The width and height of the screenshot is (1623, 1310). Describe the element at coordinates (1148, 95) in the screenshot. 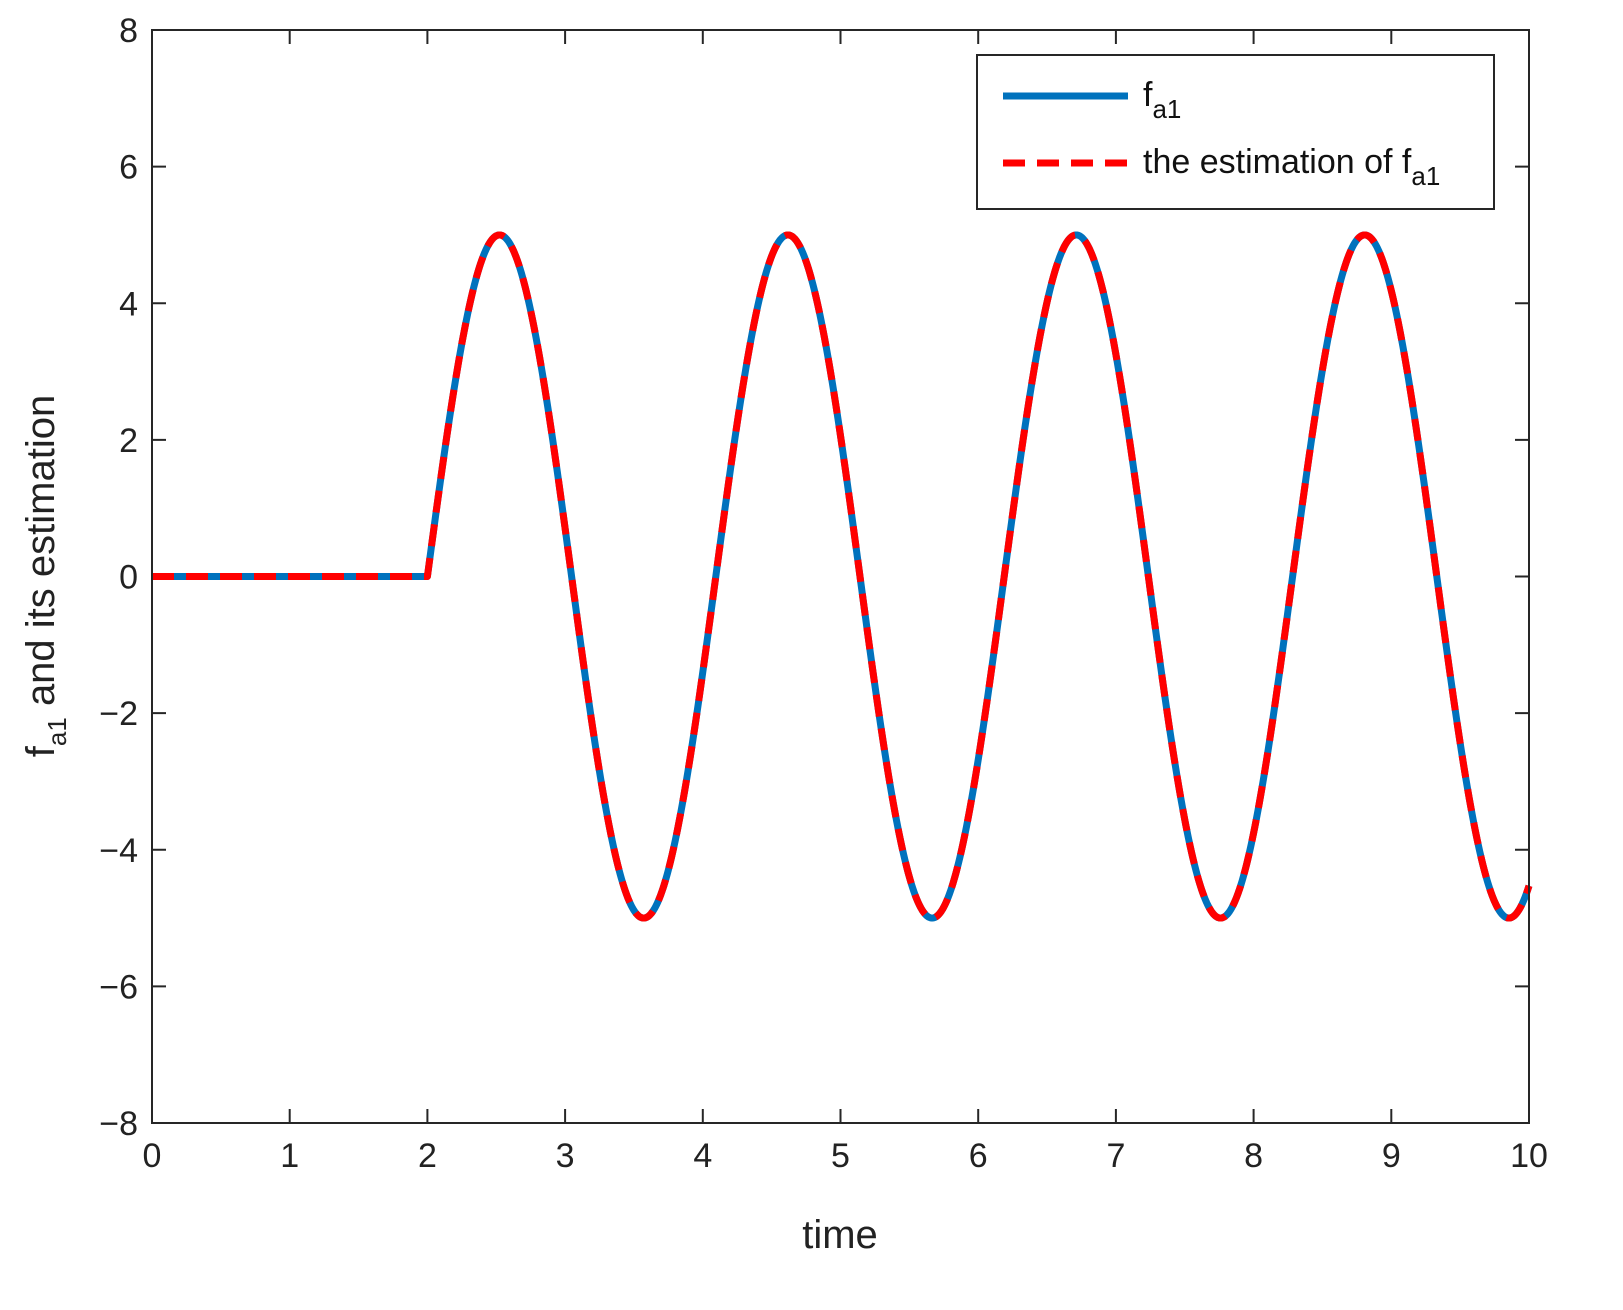

I see `legend-label-actual-base: f` at that location.